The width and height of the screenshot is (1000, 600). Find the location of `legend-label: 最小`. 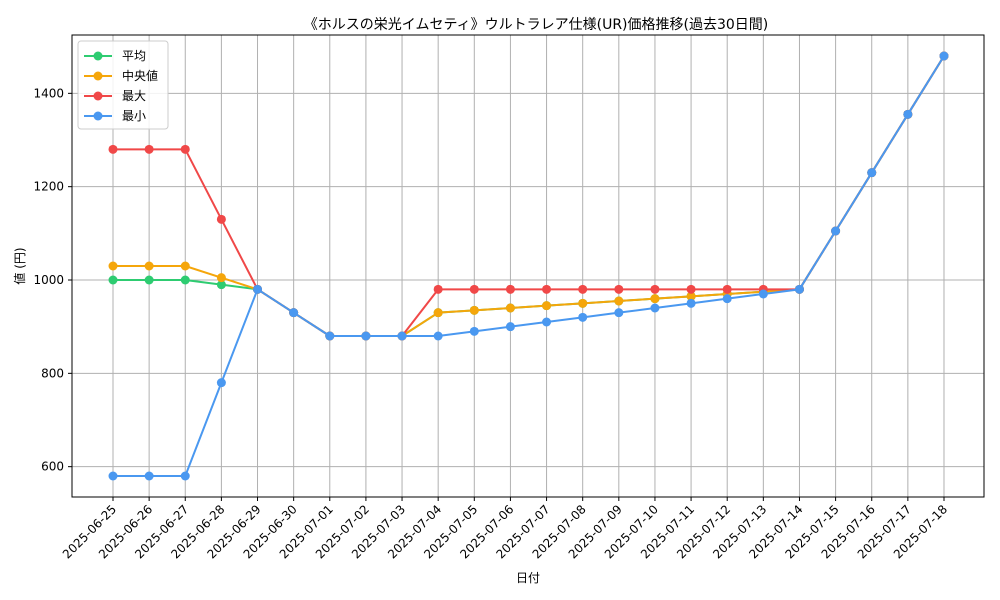

legend-label: 最小 is located at coordinates (134, 116).